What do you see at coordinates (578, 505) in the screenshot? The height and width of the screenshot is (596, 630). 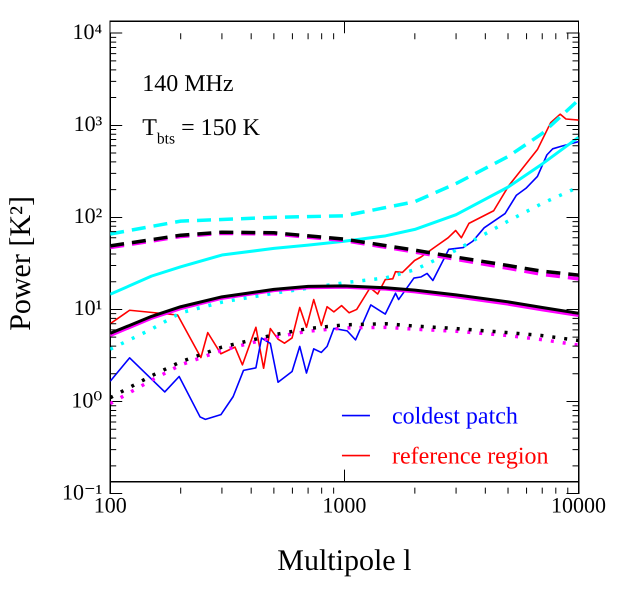 I see `x-tick-label: 10000` at bounding box center [578, 505].